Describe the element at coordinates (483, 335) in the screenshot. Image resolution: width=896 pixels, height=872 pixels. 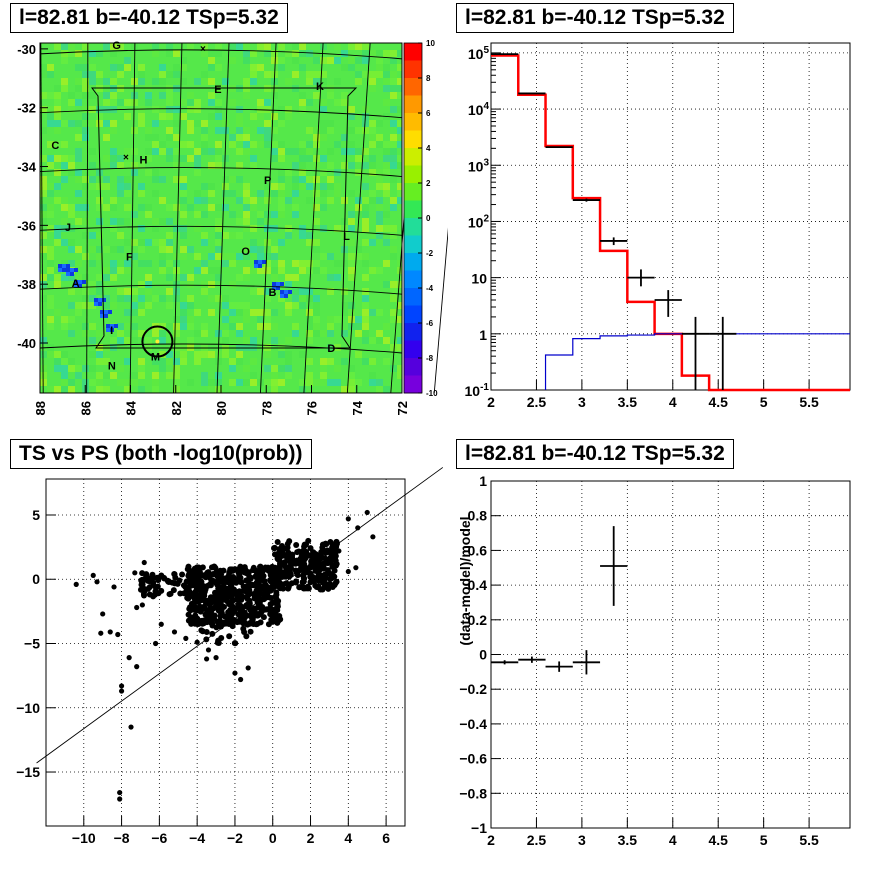
I see `y-tick-label: 1` at that location.